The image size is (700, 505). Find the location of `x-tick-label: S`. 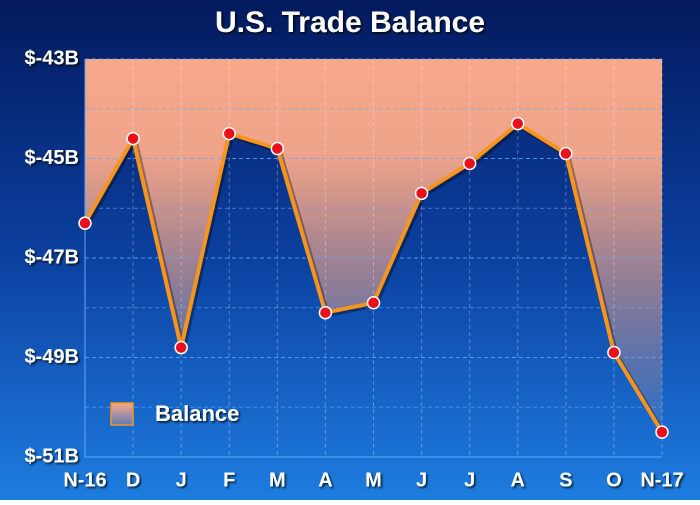

x-tick-label: S is located at coordinates (565, 480).